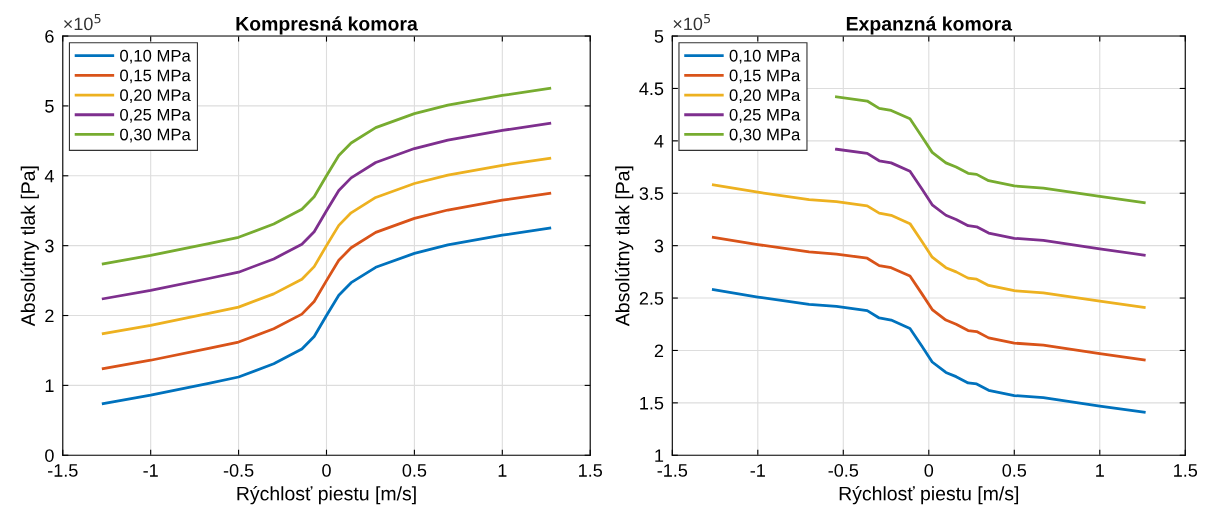  I want to click on chart-title: Expanzná komora, so click(929, 25).